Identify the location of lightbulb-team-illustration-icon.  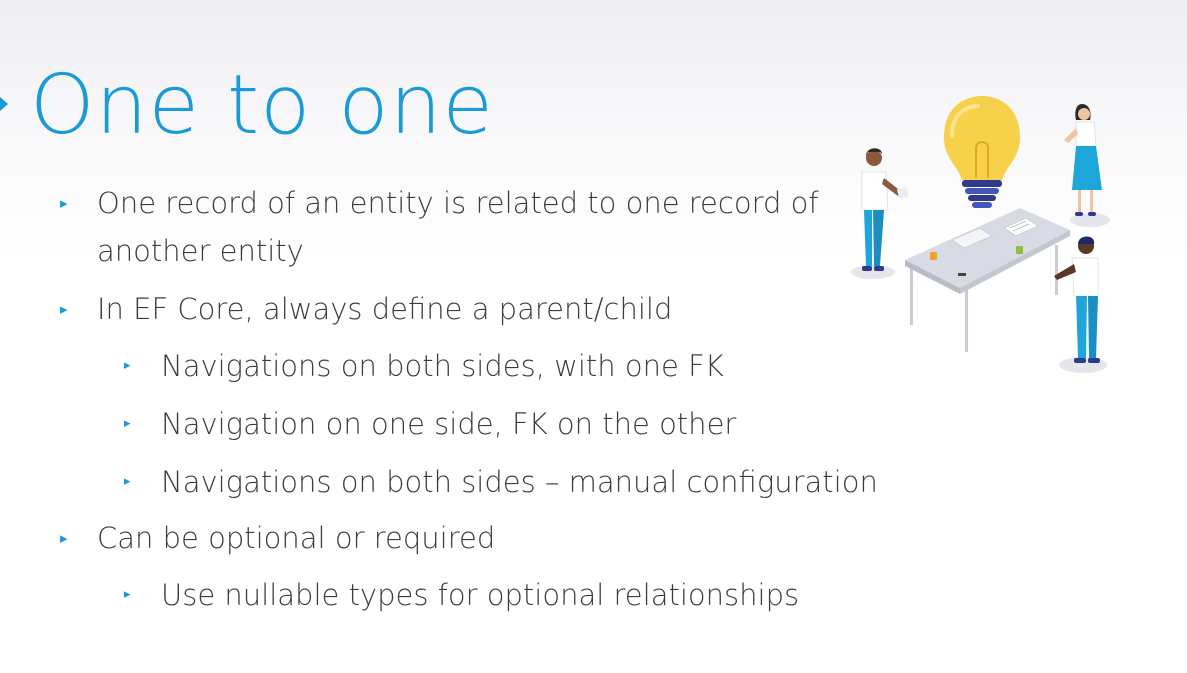
(980, 234).